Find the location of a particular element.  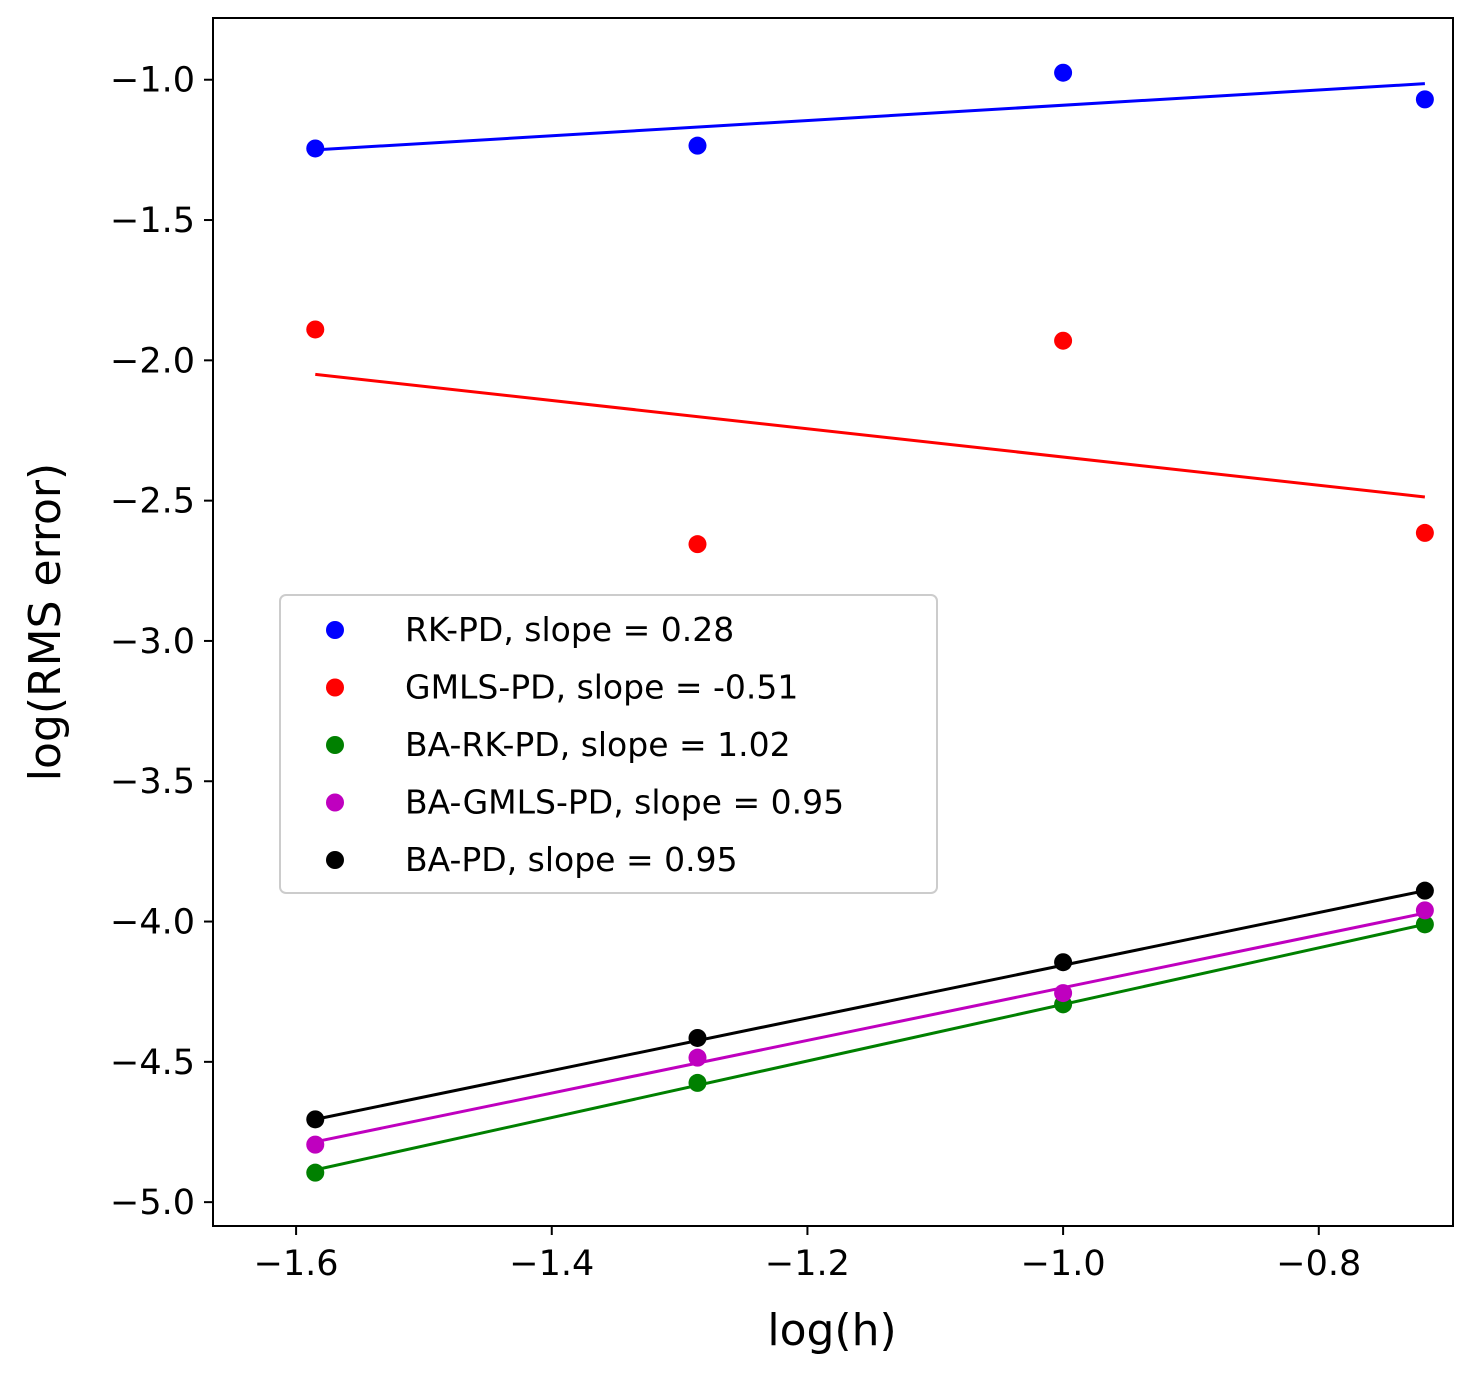

legend-label: BA-PD, slope = 0.95 is located at coordinates (571, 859).